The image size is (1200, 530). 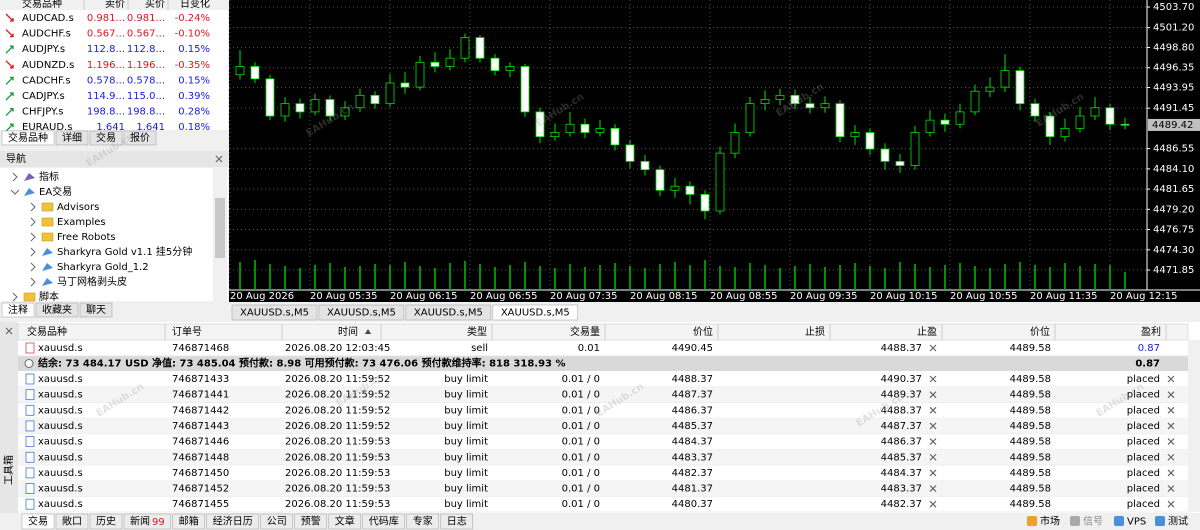 I want to click on symbol-name: CADCHF.s, so click(x=46, y=80).